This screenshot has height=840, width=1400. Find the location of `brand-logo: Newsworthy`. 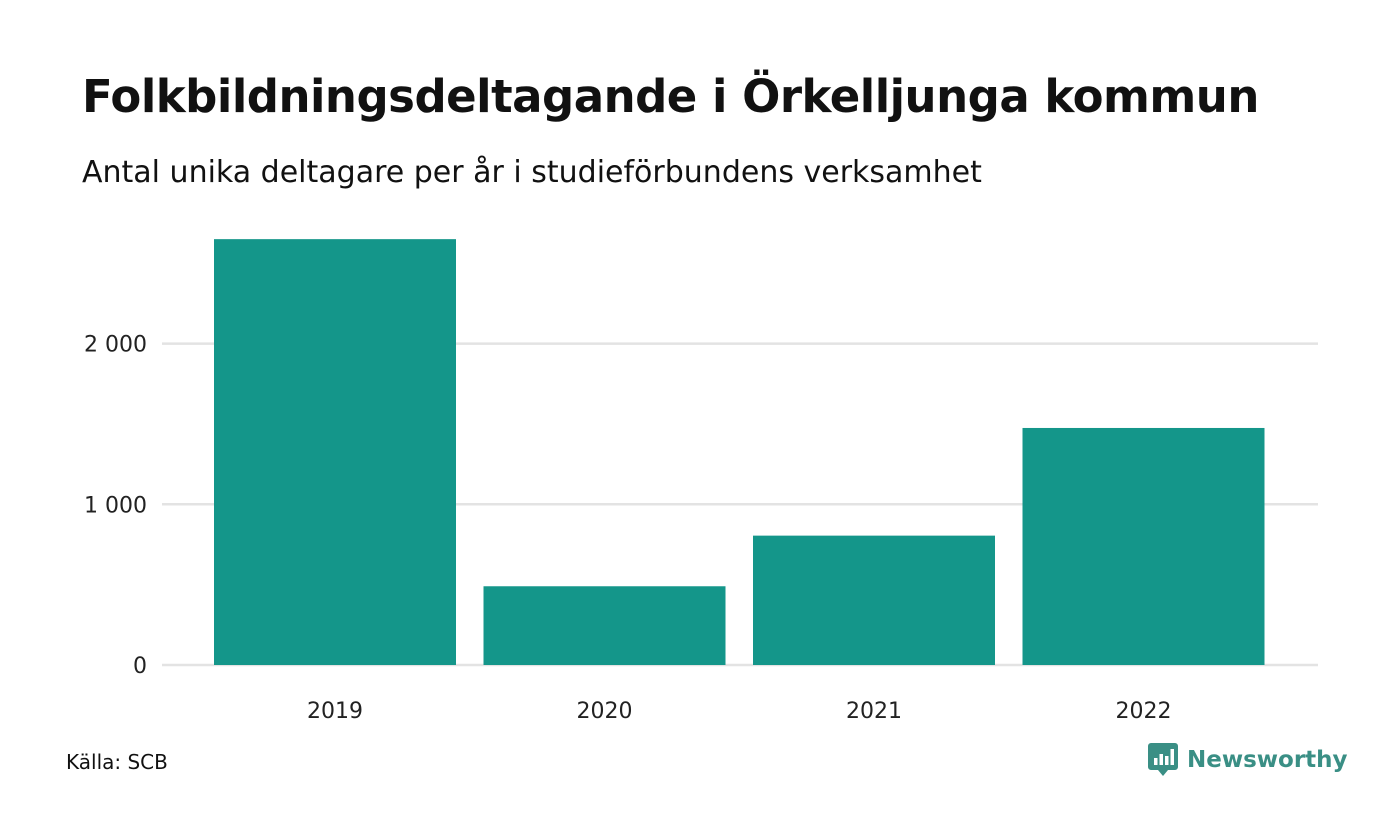

brand-logo: Newsworthy is located at coordinates (1248, 760).